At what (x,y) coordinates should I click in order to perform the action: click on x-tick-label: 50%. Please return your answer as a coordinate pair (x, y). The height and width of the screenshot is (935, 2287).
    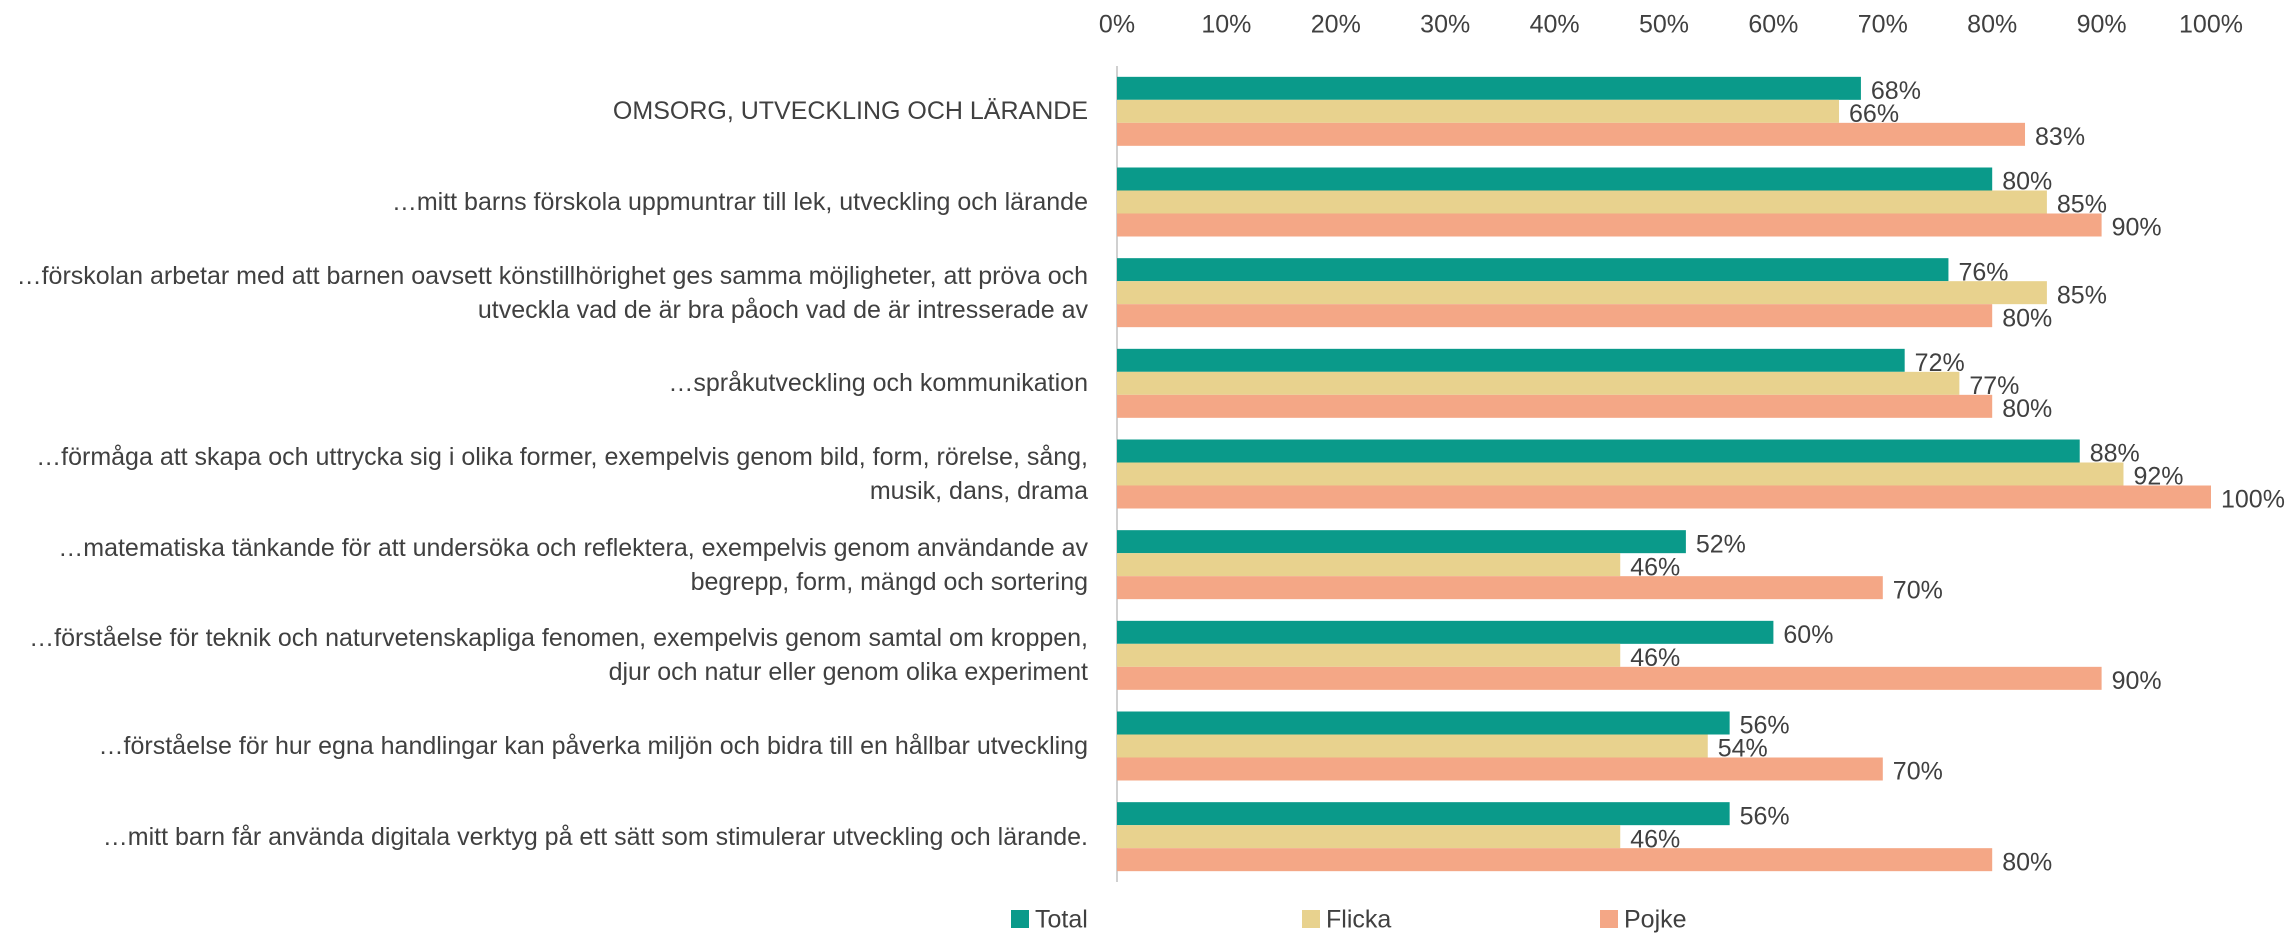
    Looking at the image, I should click on (1664, 25).